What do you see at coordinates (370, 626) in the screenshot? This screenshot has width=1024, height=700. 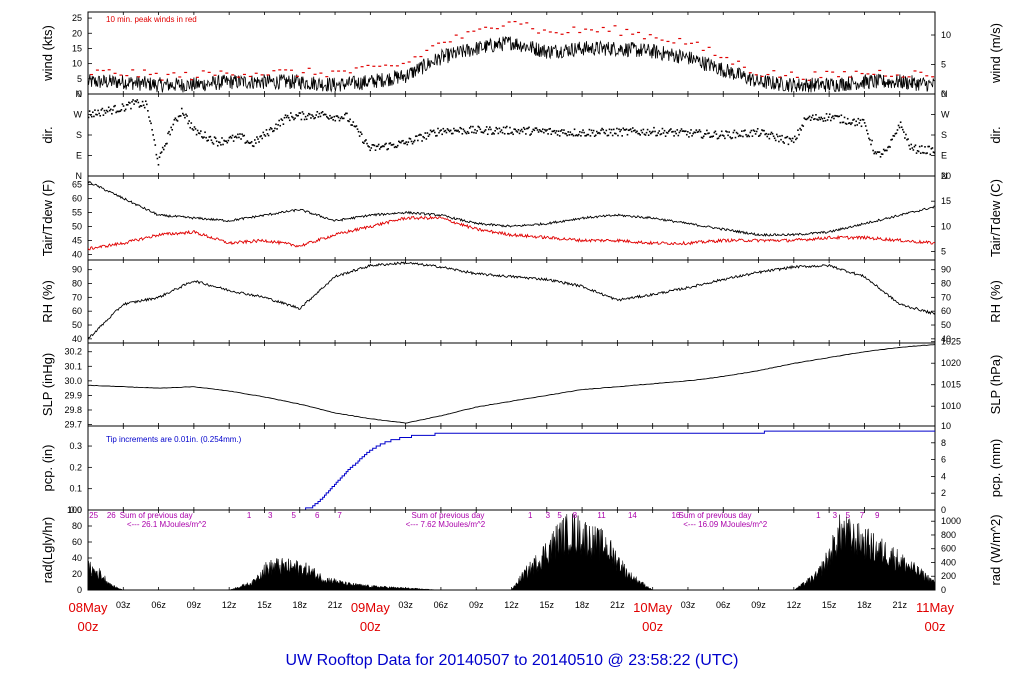 I see `day-label-bottom: 00z` at bounding box center [370, 626].